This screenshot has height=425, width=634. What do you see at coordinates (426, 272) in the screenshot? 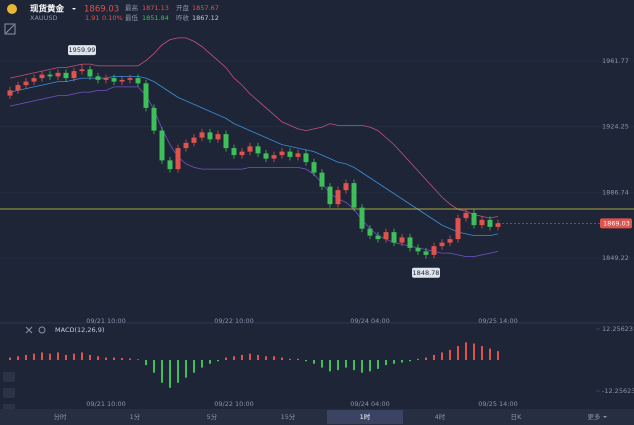
I see `extreme-label-box` at bounding box center [426, 272].